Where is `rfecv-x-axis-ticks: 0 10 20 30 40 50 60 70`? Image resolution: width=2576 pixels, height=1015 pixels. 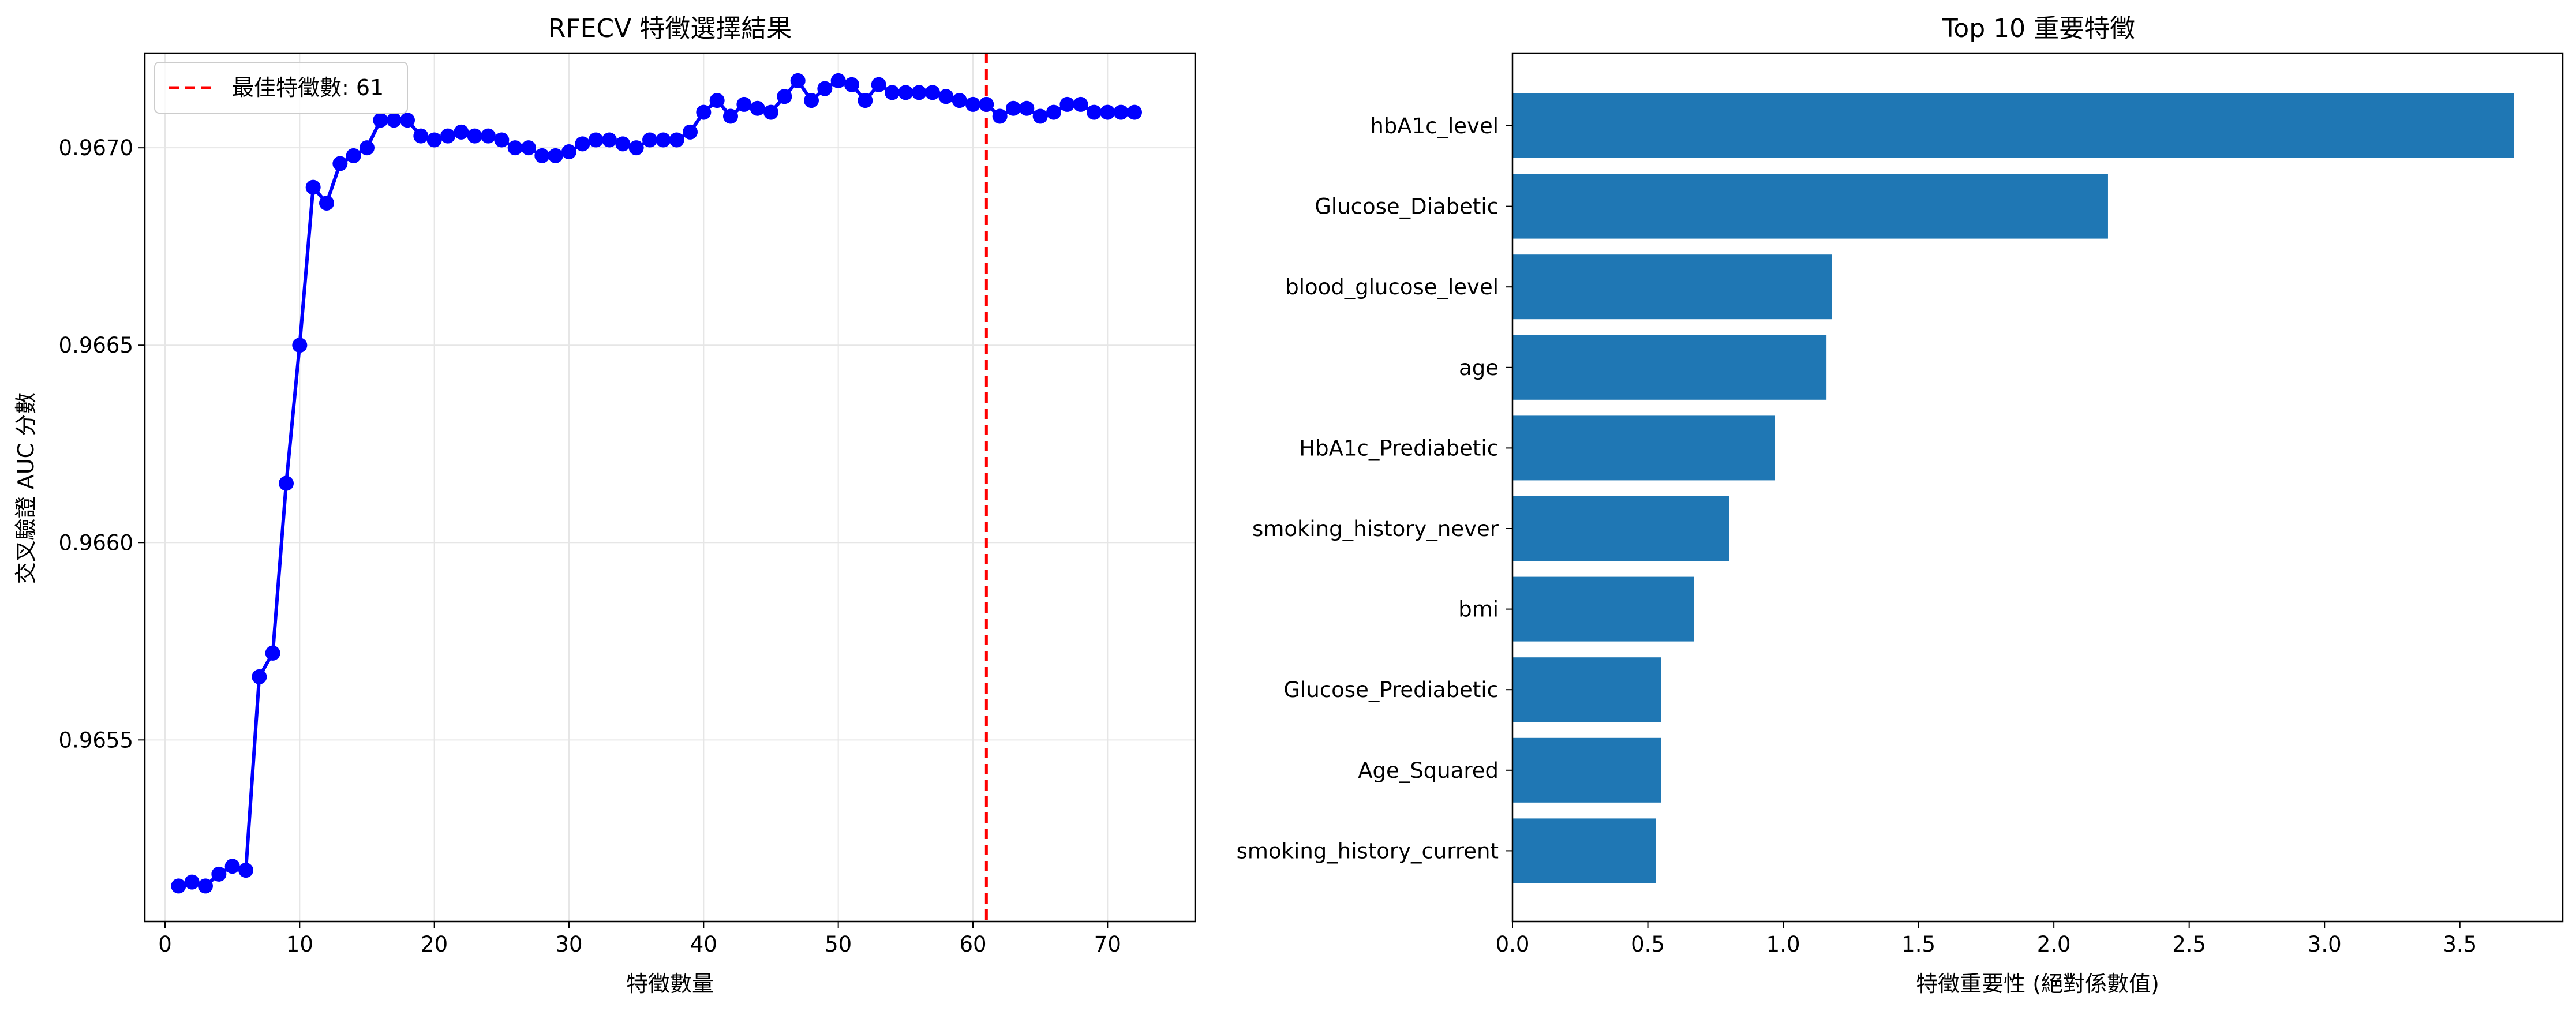 rfecv-x-axis-ticks: 0 10 20 30 40 50 60 70 is located at coordinates (639, 939).